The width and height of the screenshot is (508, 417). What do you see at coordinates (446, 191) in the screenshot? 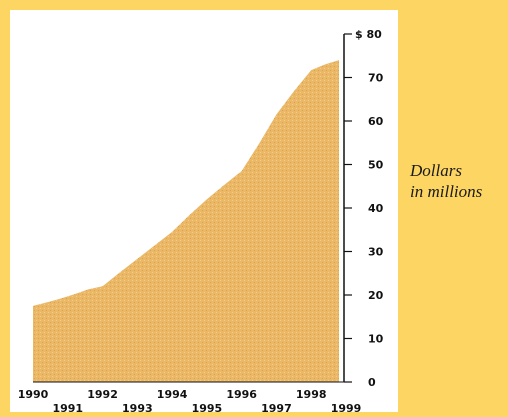
I see `unit-label-line-2: in millions` at bounding box center [446, 191].